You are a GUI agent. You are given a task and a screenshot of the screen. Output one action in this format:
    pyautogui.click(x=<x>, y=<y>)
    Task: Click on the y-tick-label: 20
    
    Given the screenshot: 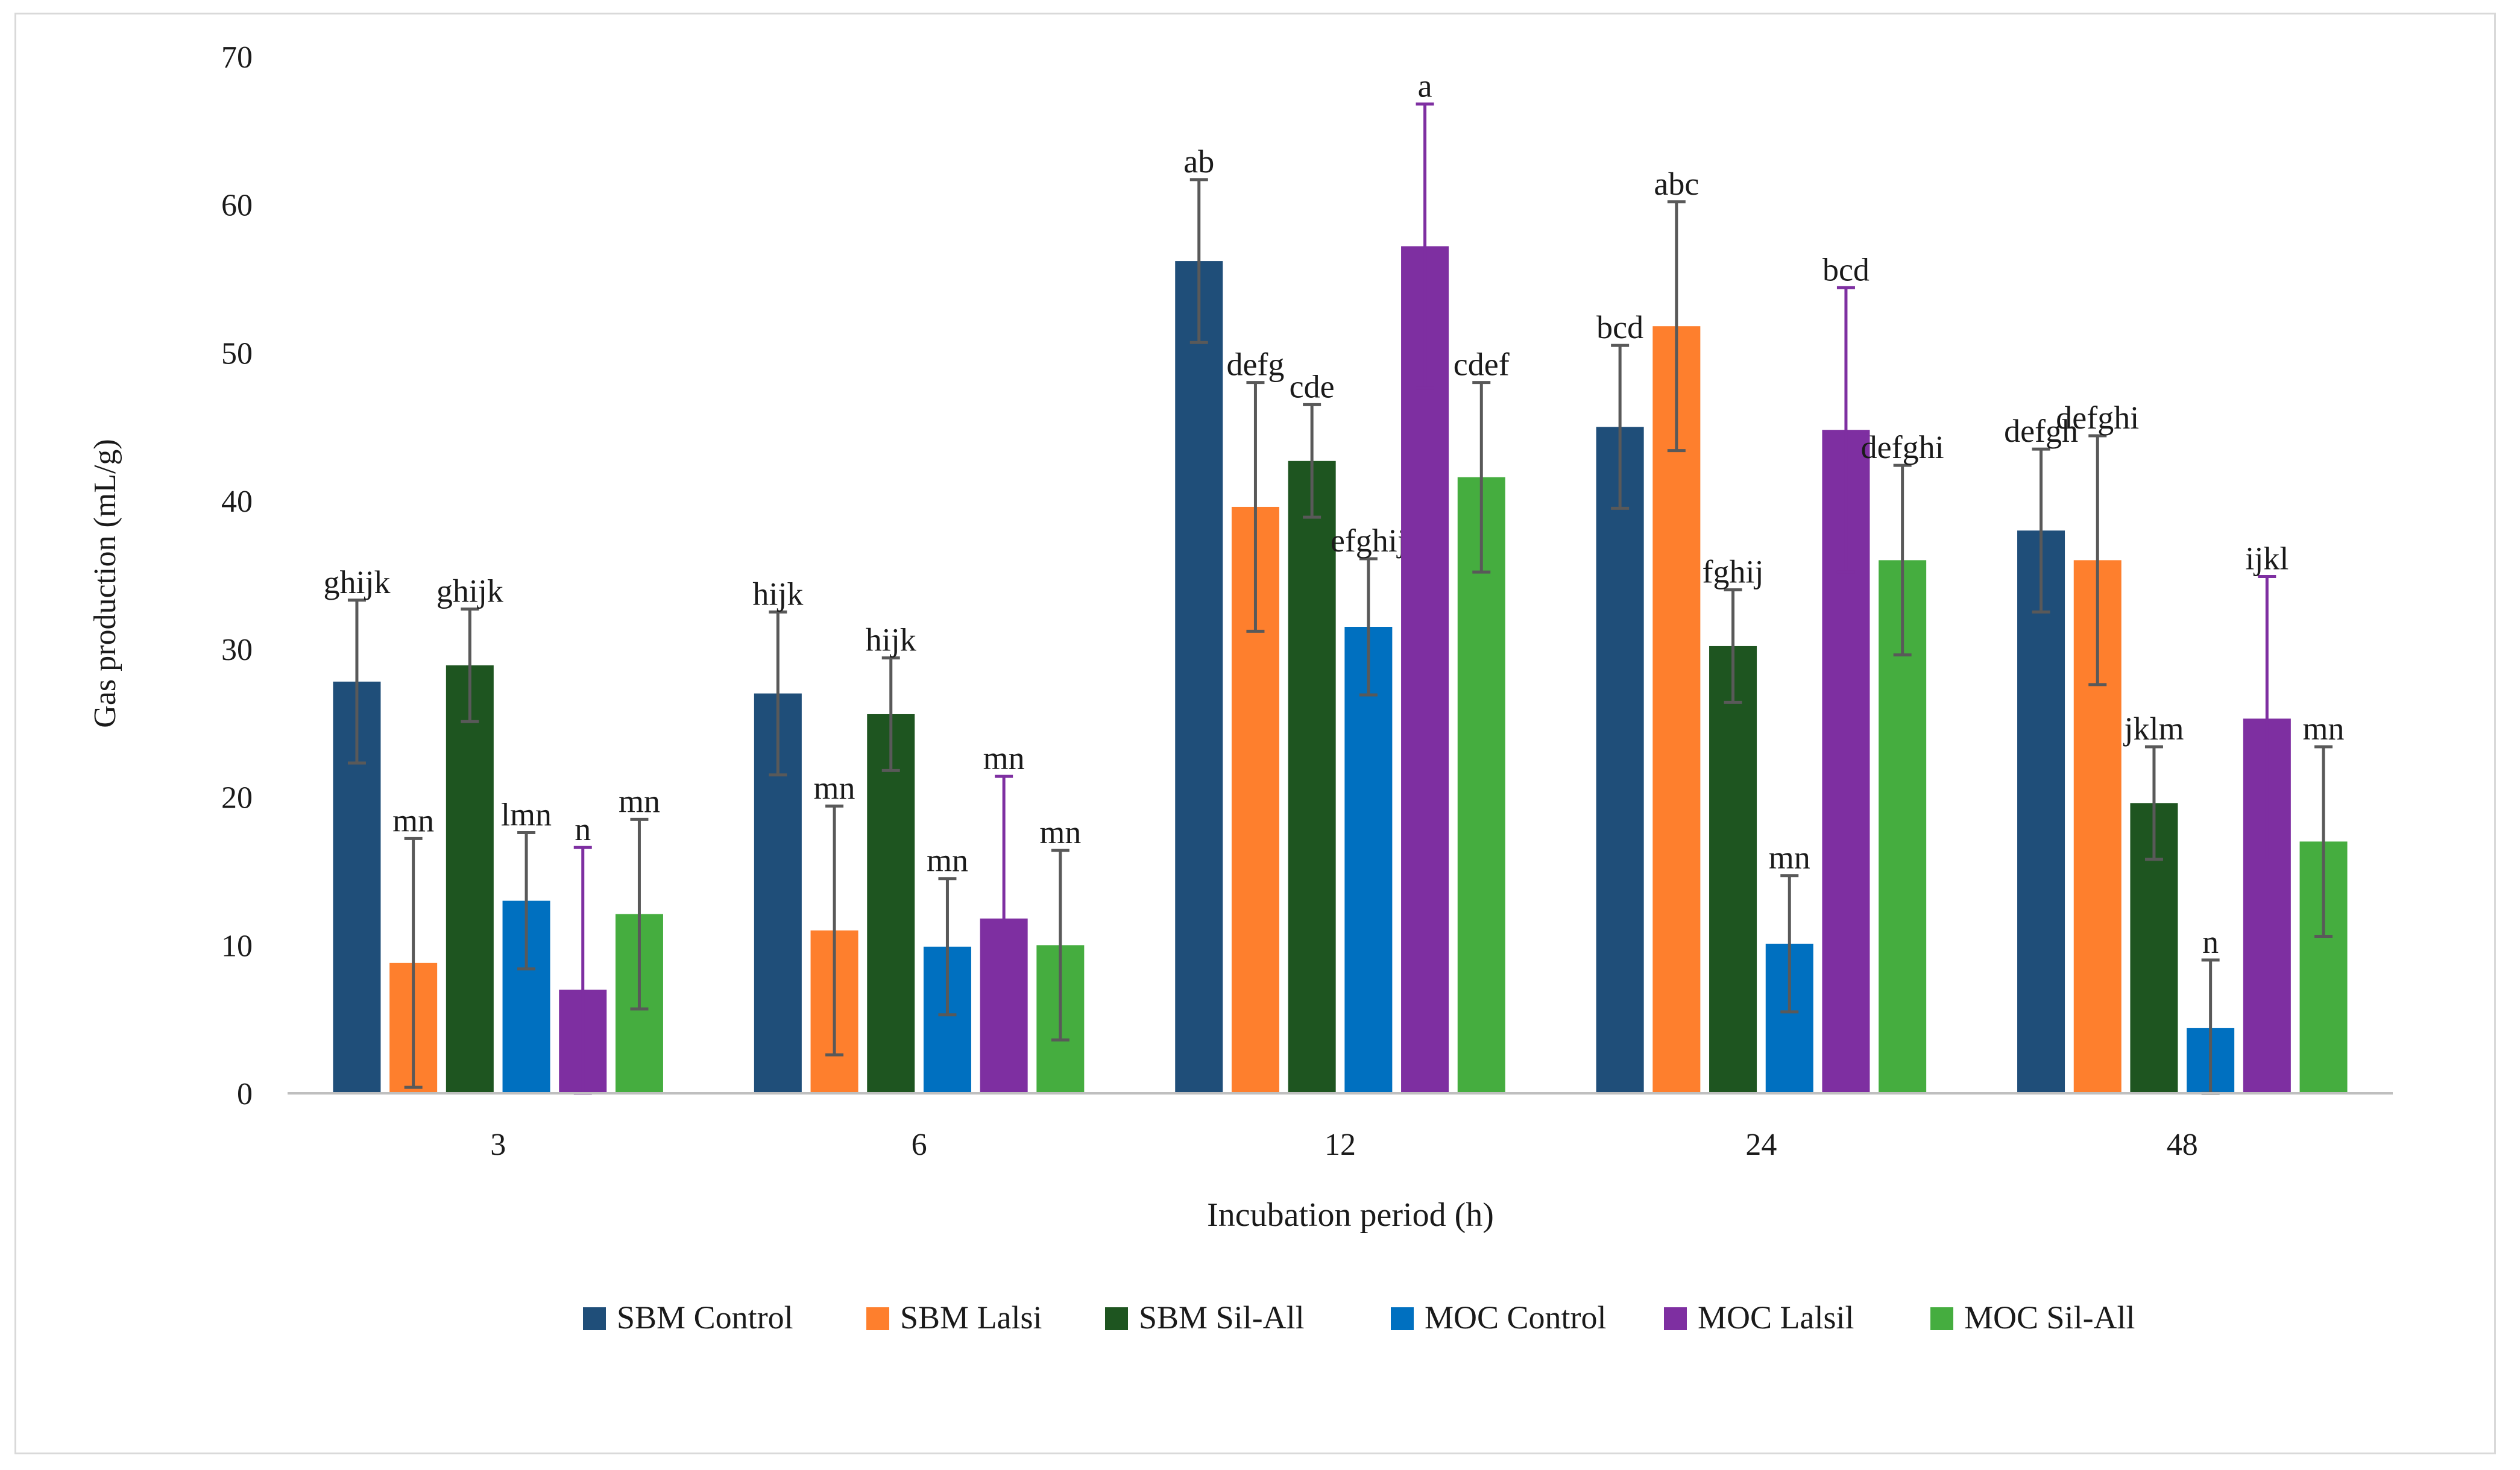 What is the action you would take?
    pyautogui.click(x=237, y=798)
    